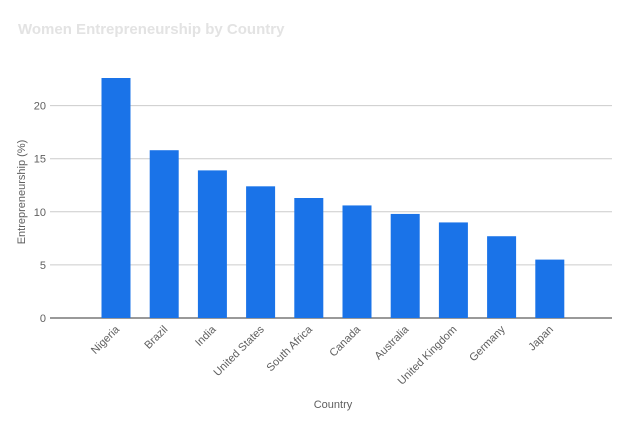 The width and height of the screenshot is (628, 426). I want to click on y-tick-label: 10, so click(40, 213).